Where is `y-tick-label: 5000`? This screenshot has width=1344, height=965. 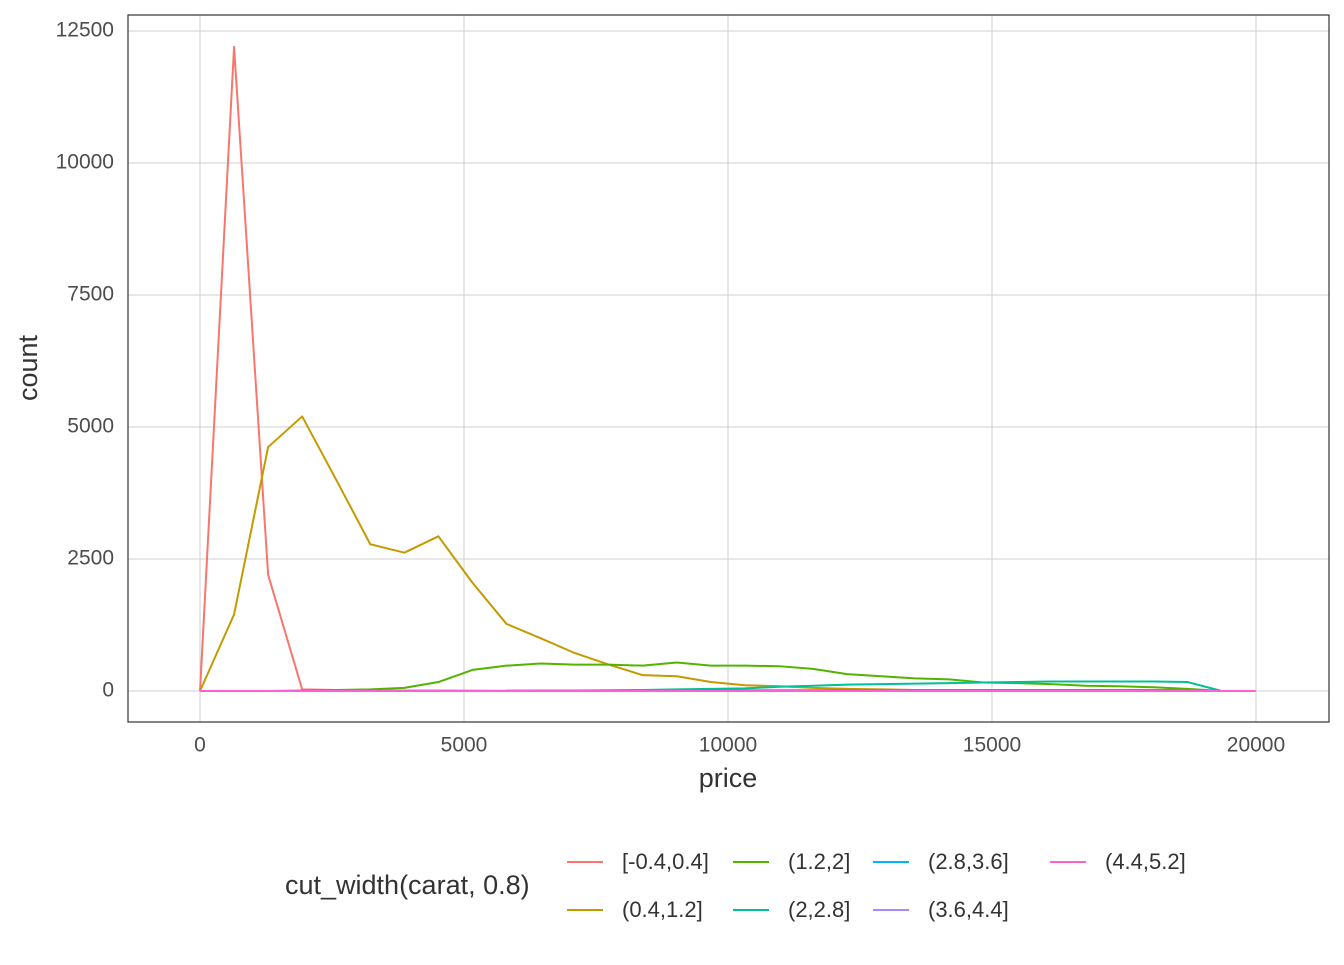 y-tick-label: 5000 is located at coordinates (90, 426).